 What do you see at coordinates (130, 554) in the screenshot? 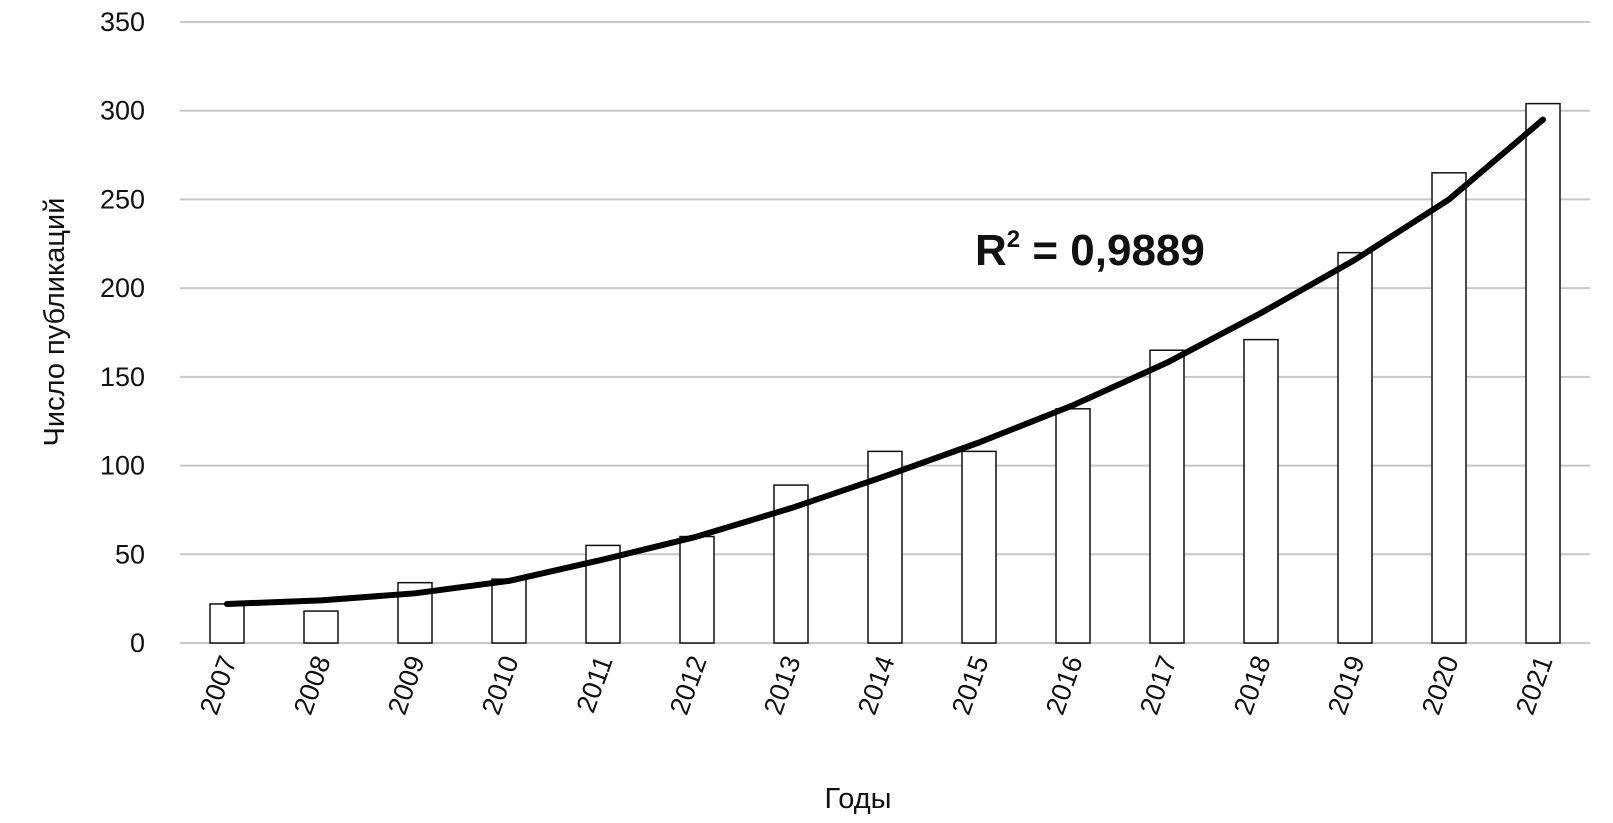
I see `y-tick-label-50: 50` at bounding box center [130, 554].